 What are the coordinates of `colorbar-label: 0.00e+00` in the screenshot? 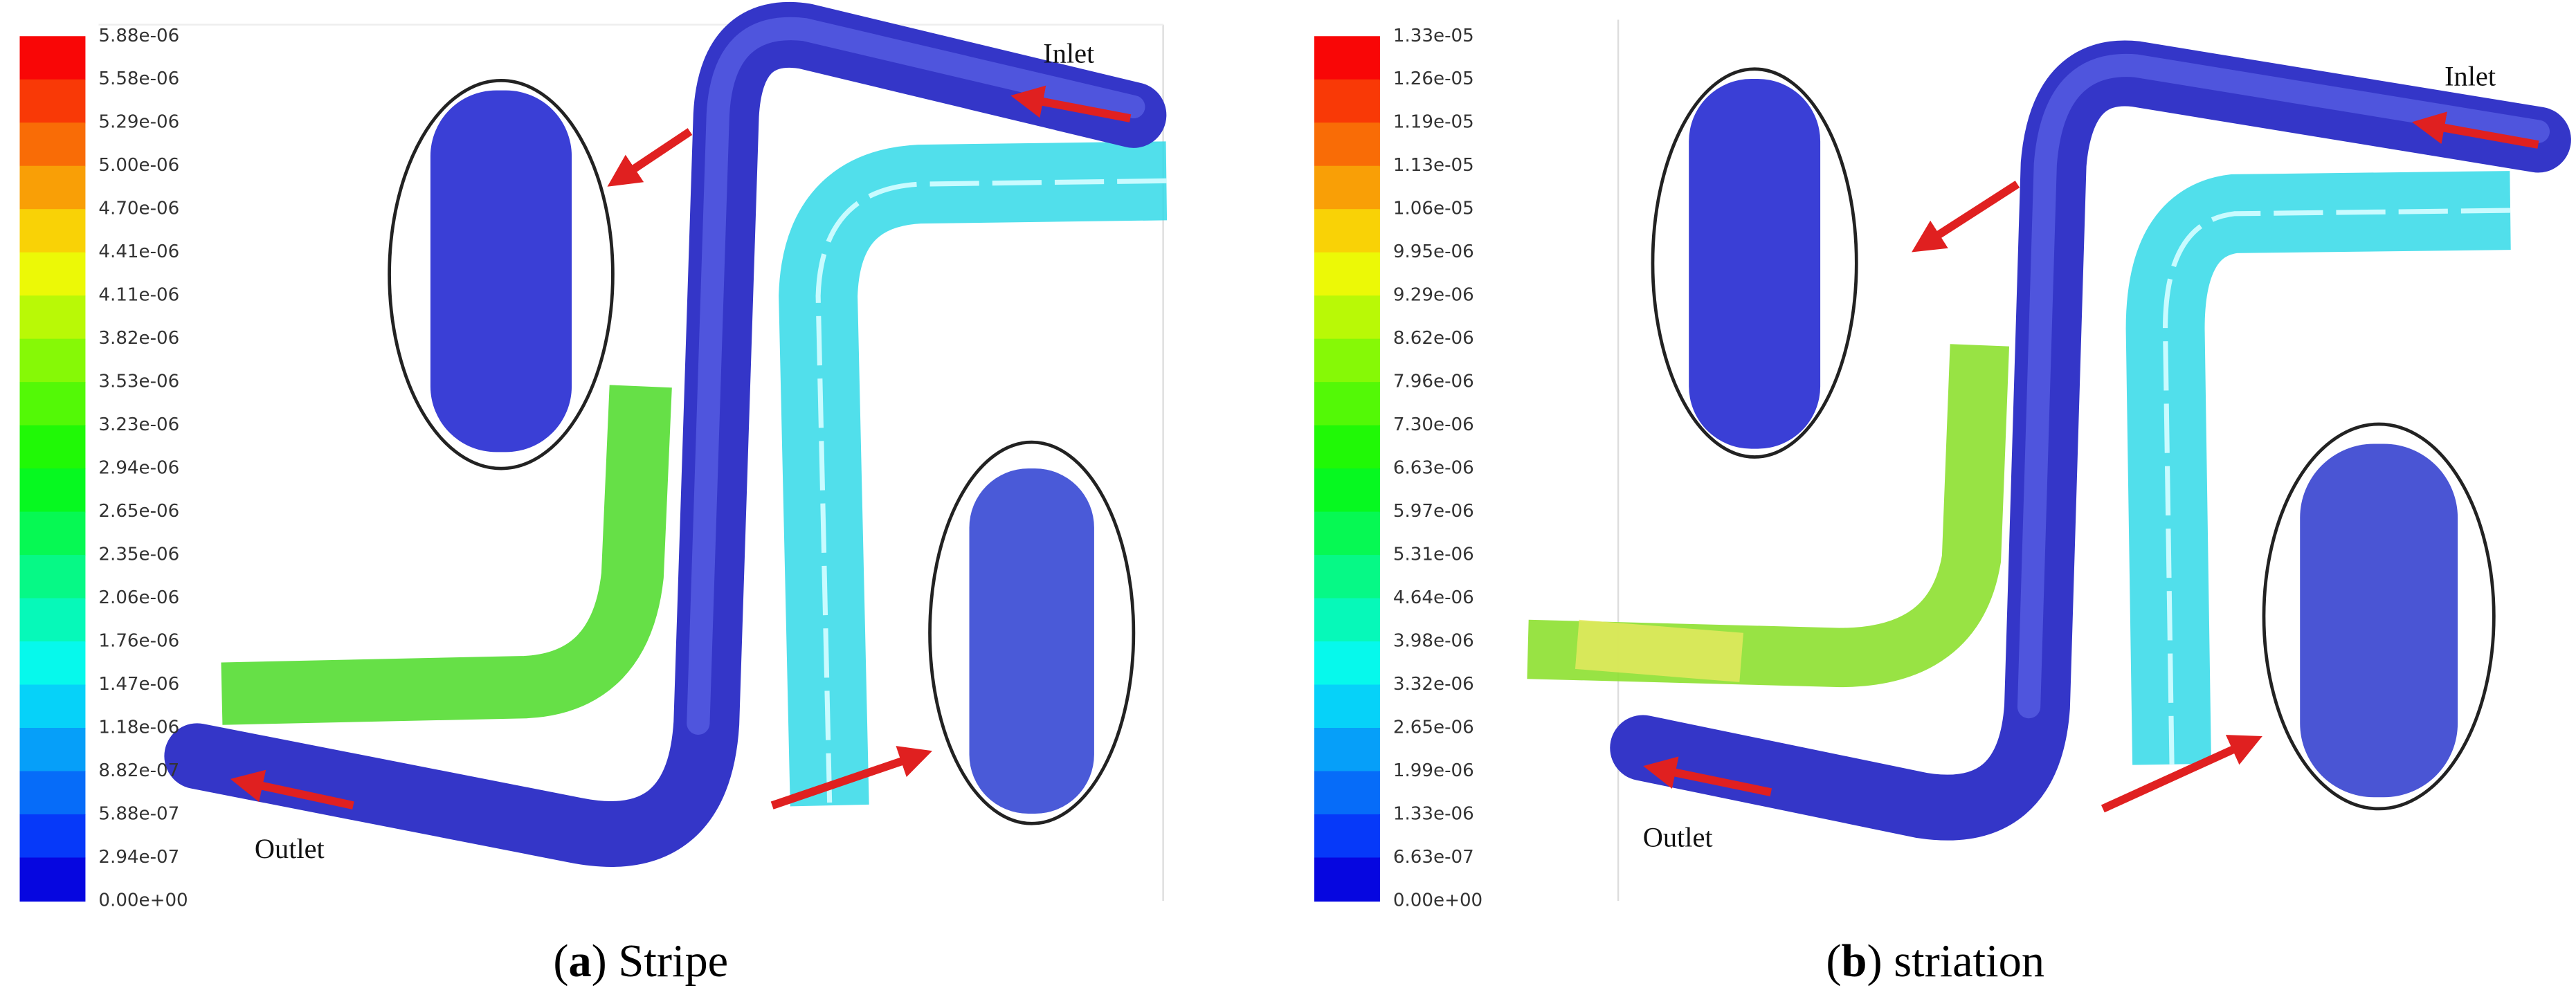 It's located at (1437, 900).